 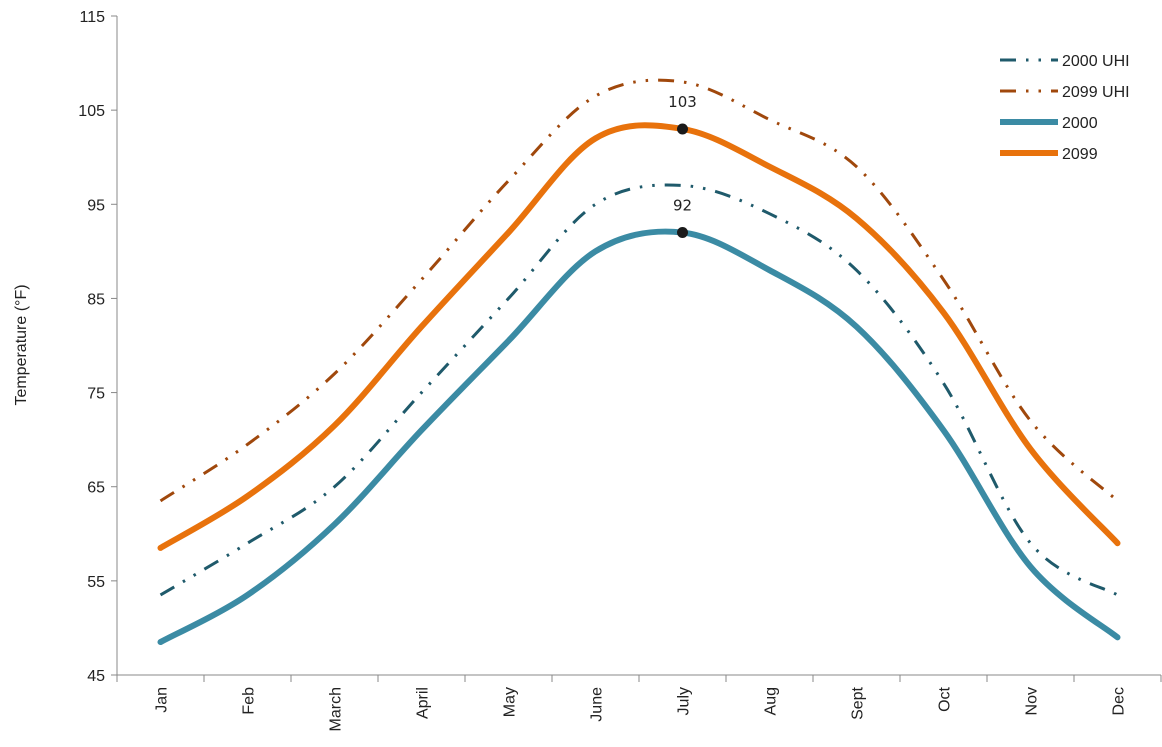 What do you see at coordinates (1096, 92) in the screenshot?
I see `legend-label: 2099 UHI` at bounding box center [1096, 92].